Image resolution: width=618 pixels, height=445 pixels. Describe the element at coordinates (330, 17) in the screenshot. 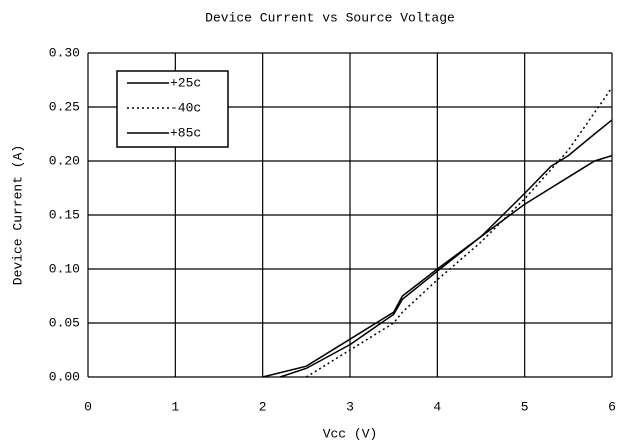

I see `chart-title: Device Current vs Source Voltage` at that location.